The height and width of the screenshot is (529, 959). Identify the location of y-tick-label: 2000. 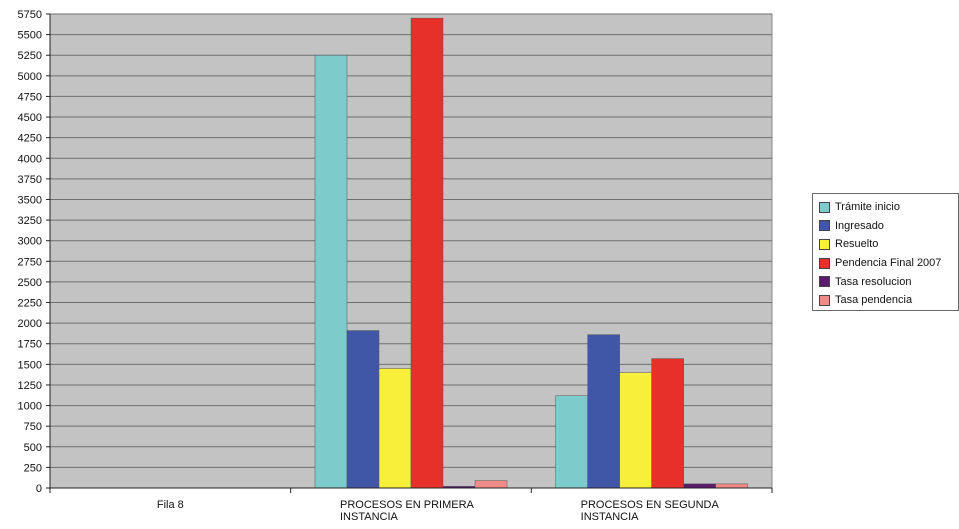
(30, 324).